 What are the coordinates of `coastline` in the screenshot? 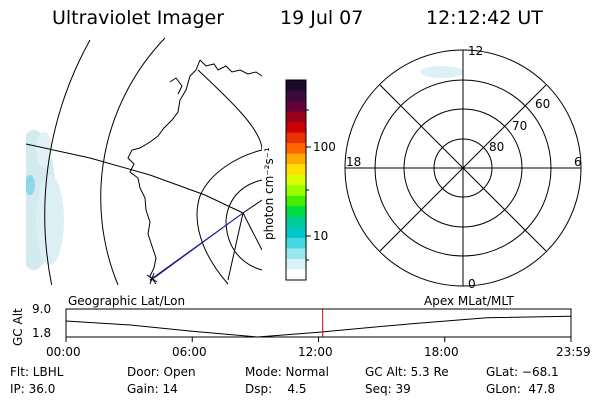 It's located at (164, 172).